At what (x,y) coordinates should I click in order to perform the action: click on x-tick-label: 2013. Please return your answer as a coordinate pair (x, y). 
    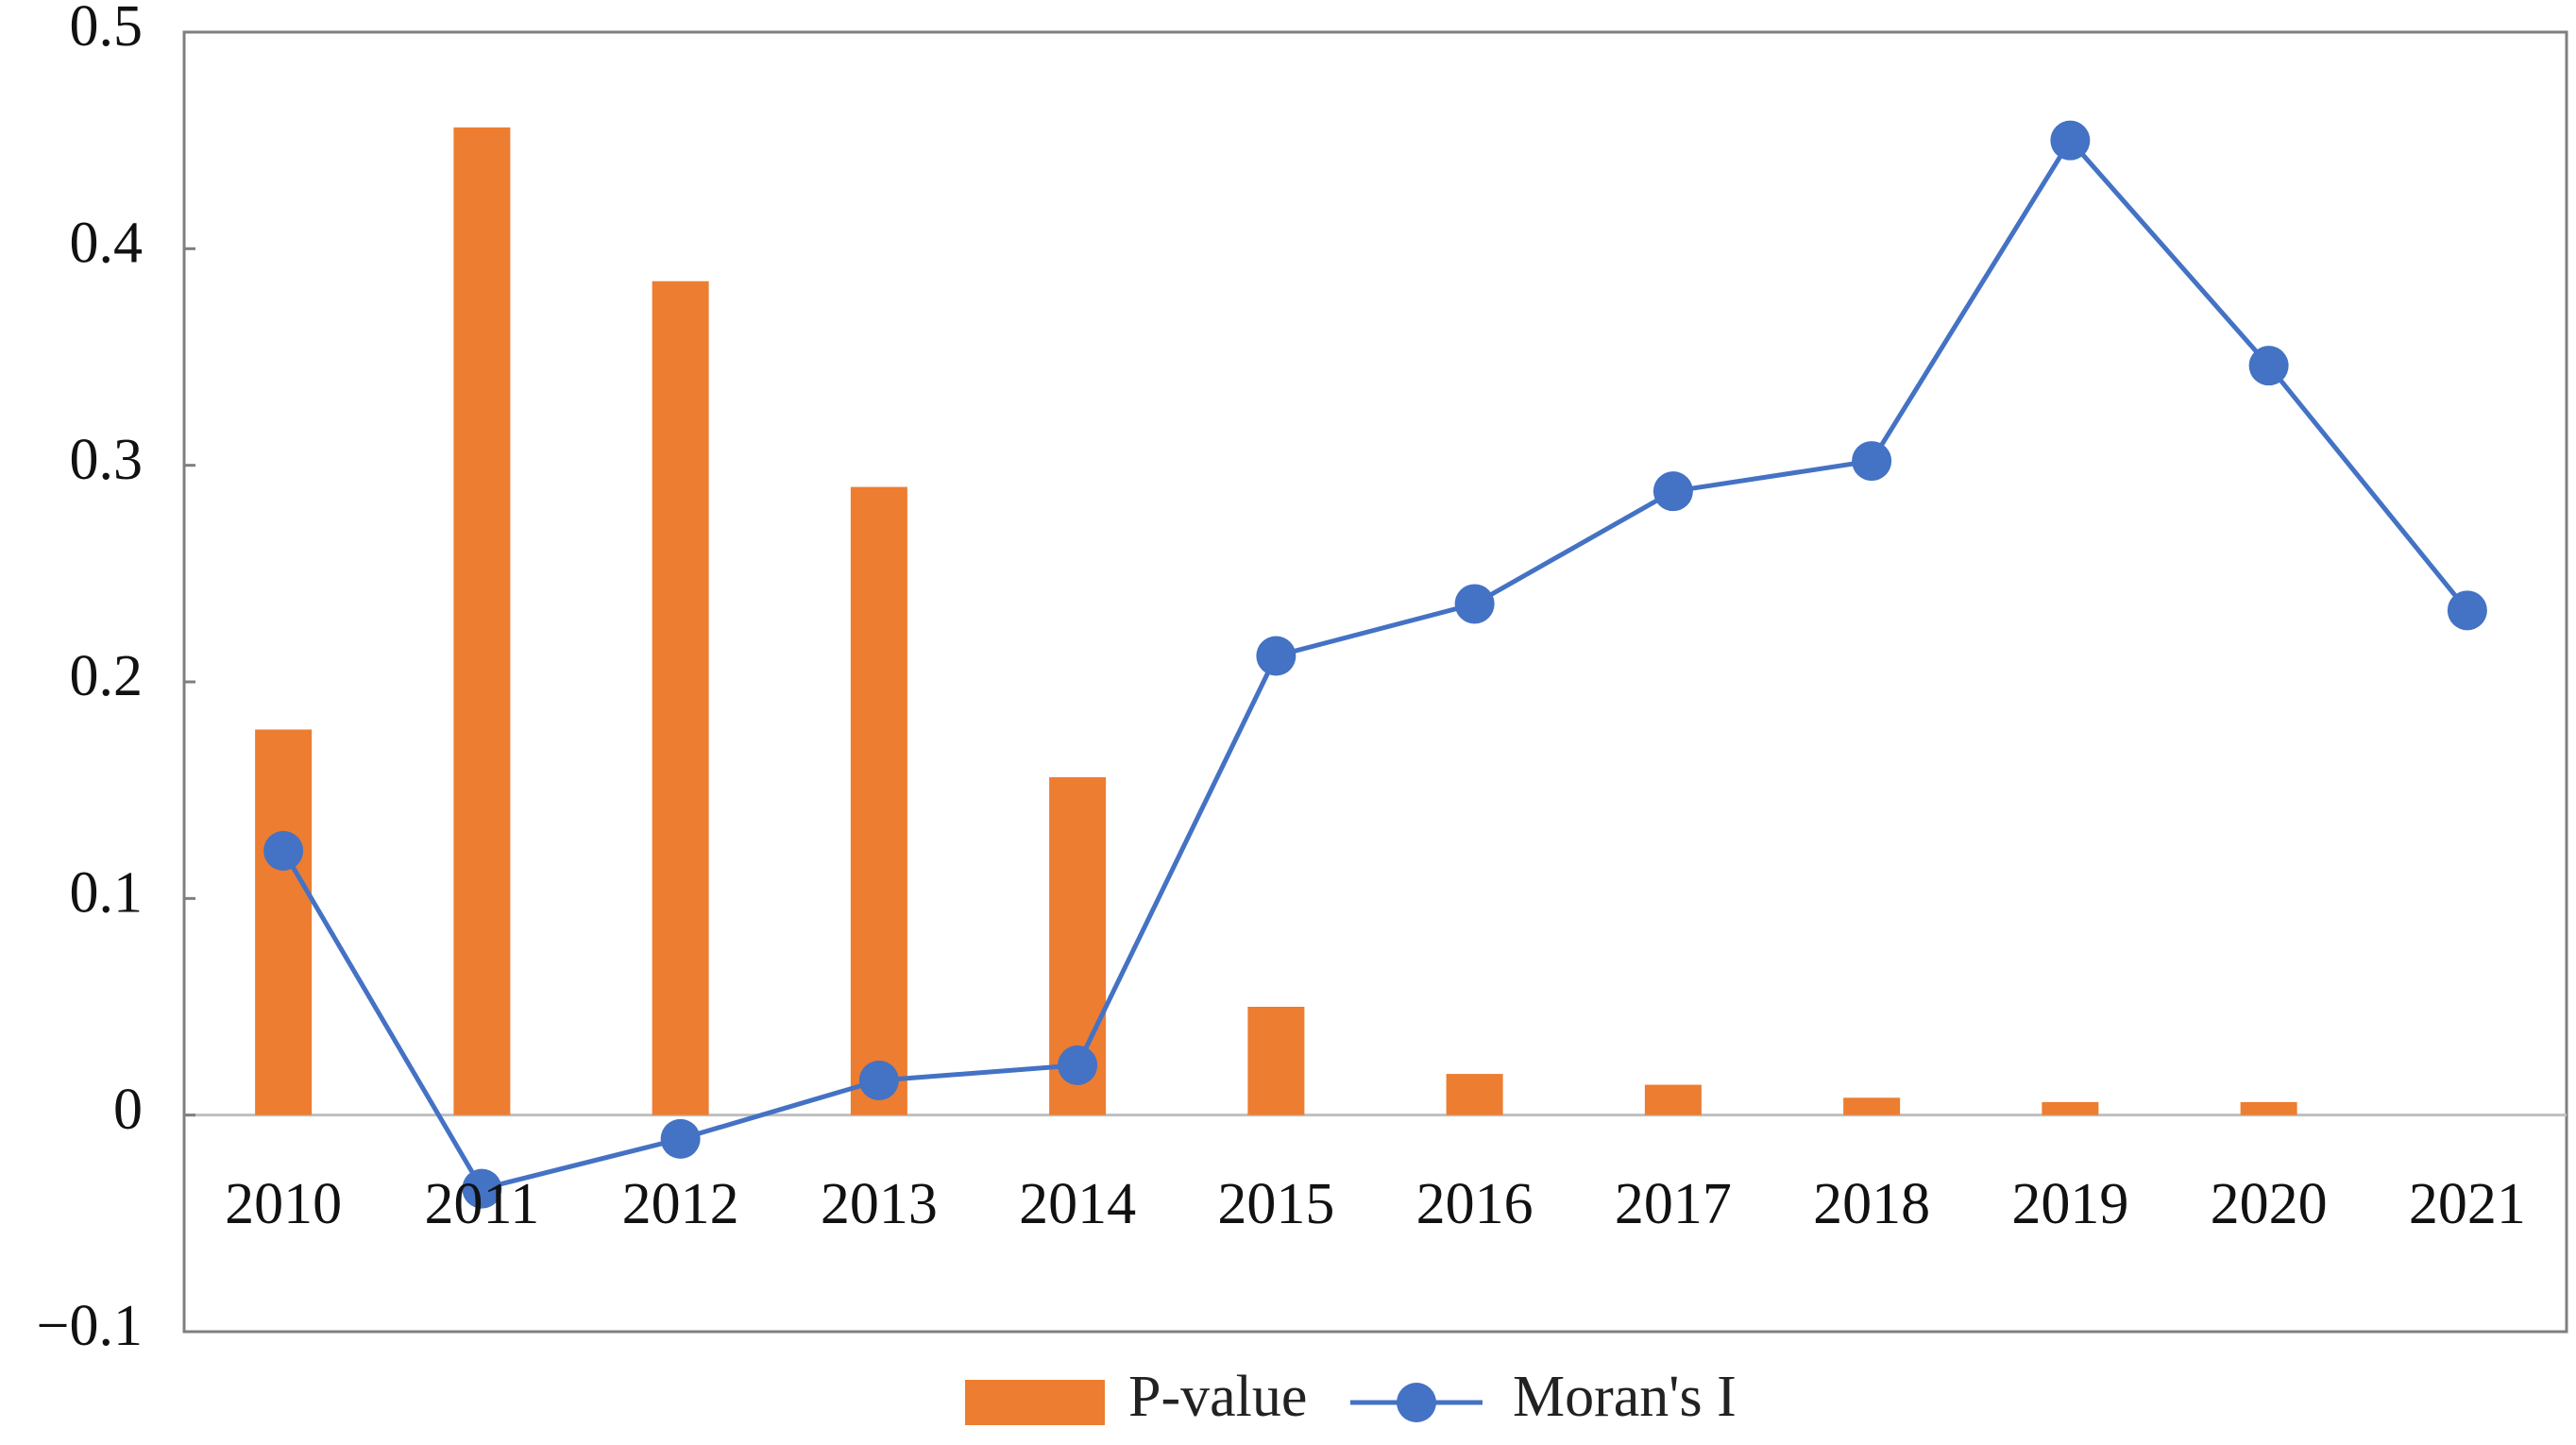
    Looking at the image, I should click on (879, 1204).